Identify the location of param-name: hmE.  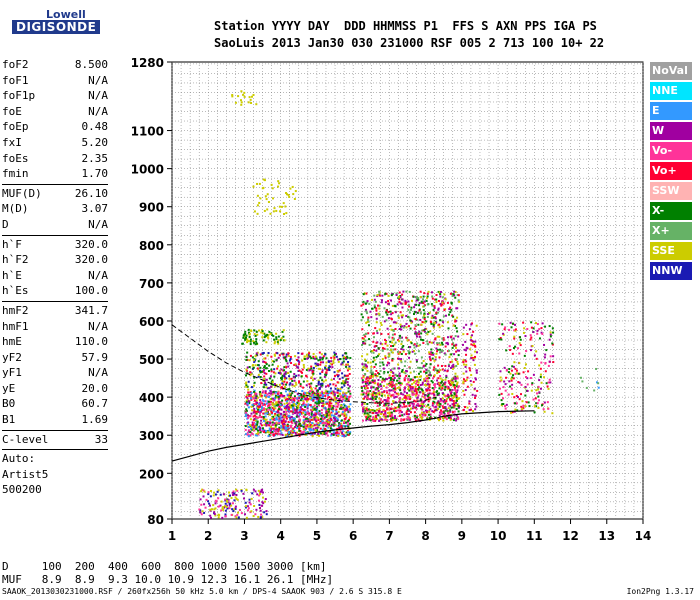
(12, 342).